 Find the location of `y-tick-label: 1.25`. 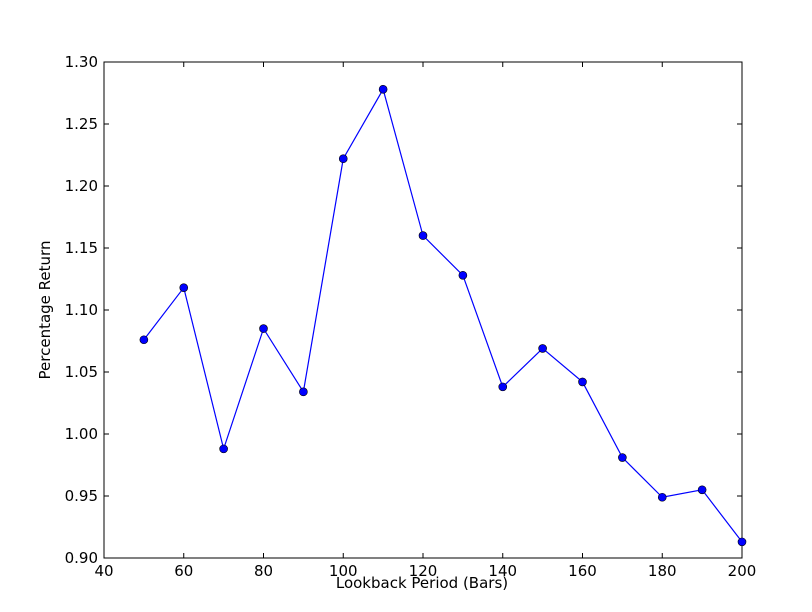

y-tick-label: 1.25 is located at coordinates (81, 124).